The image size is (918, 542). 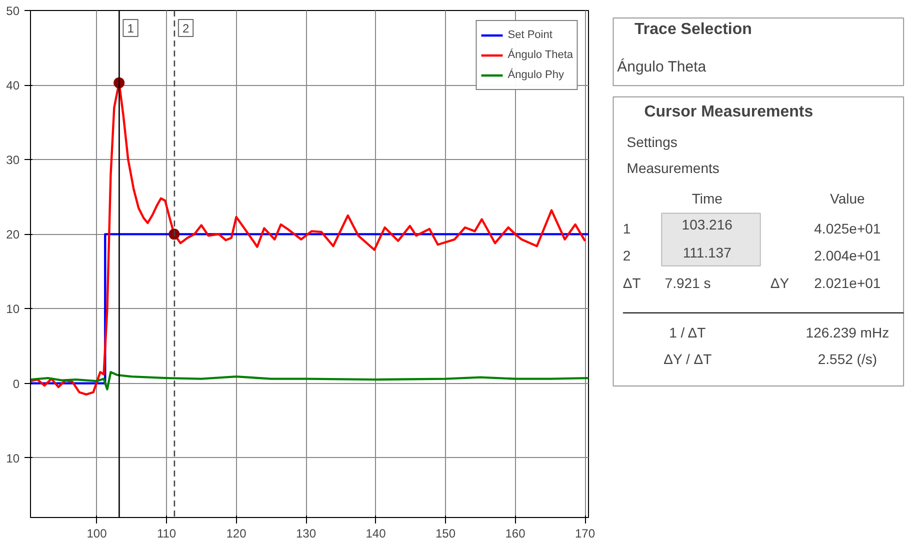 I want to click on text: Settings, so click(x=652, y=142).